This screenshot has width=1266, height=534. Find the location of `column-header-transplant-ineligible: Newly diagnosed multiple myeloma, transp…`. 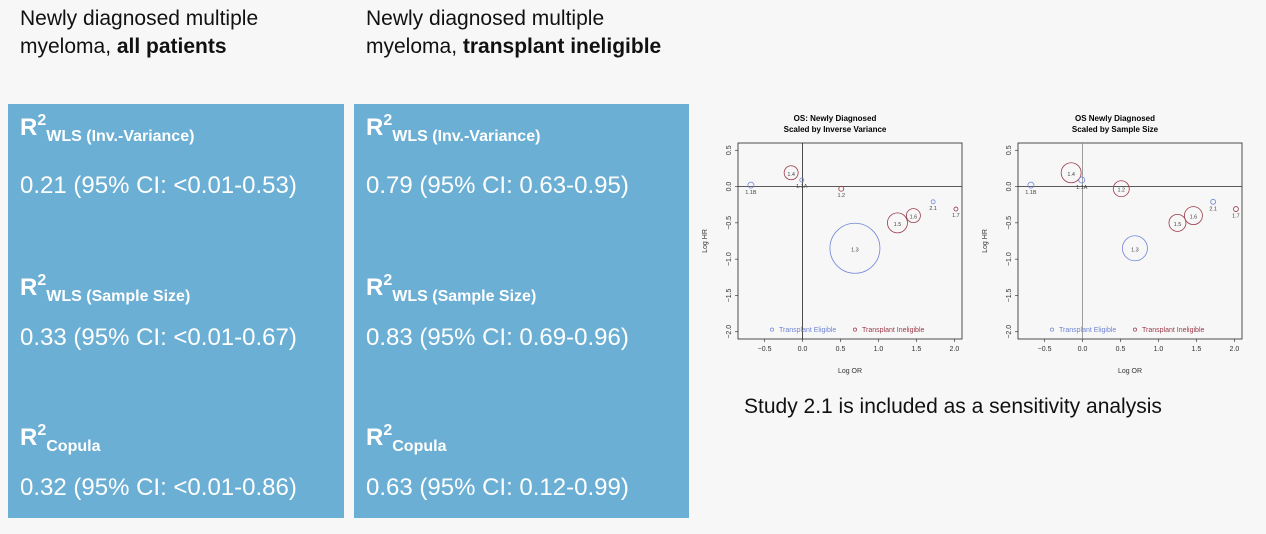

column-header-transplant-ineligible: Newly diagnosed multiple myeloma, transp… is located at coordinates (516, 33).